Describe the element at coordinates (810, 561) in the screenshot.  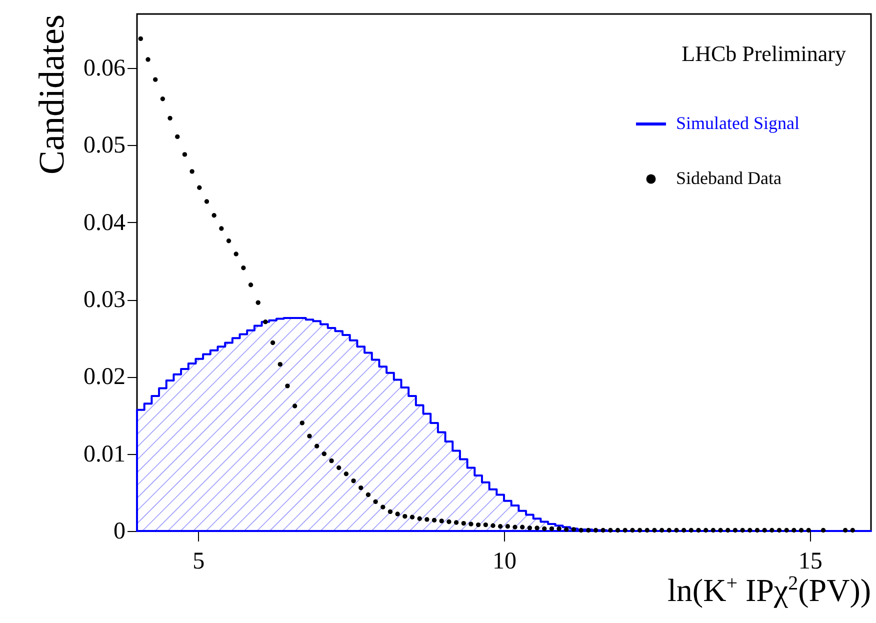
I see `x-tick-label: 15` at that location.